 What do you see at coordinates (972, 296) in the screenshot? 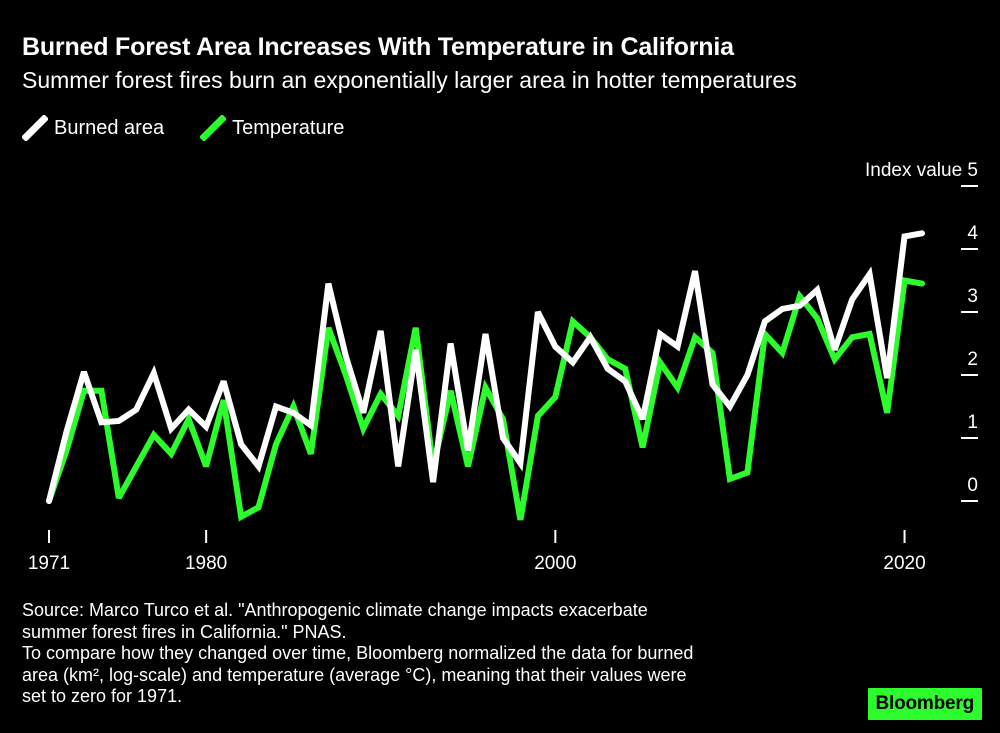
I see `y-tick-label: 3` at bounding box center [972, 296].